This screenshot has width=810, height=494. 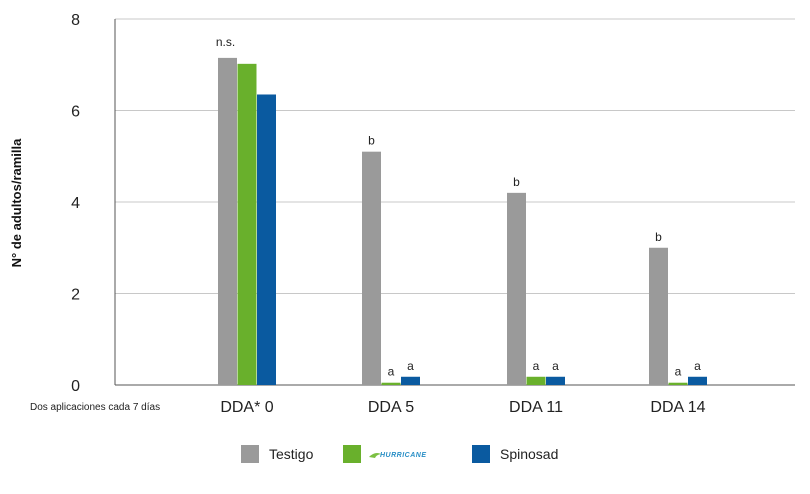 I want to click on hurricane-logo: HURRICANE, so click(x=398, y=455).